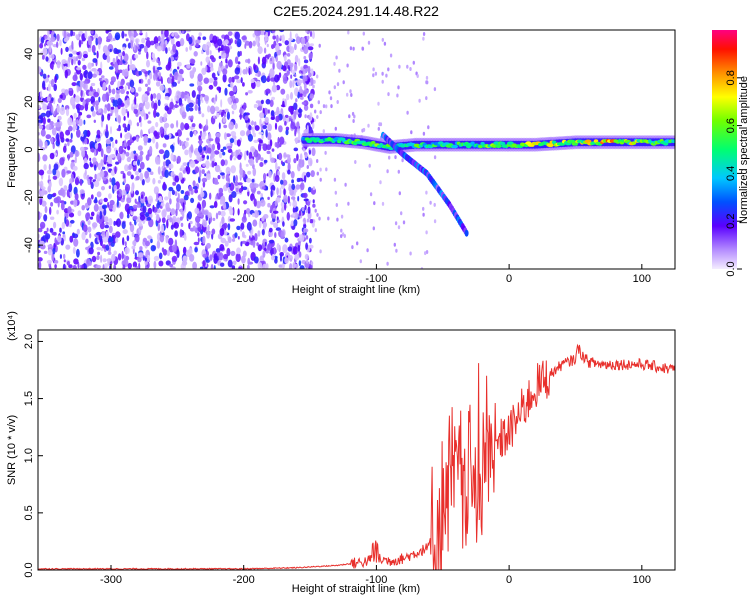  Describe the element at coordinates (376, 279) in the screenshot. I see `x-tick-label: -100` at that location.